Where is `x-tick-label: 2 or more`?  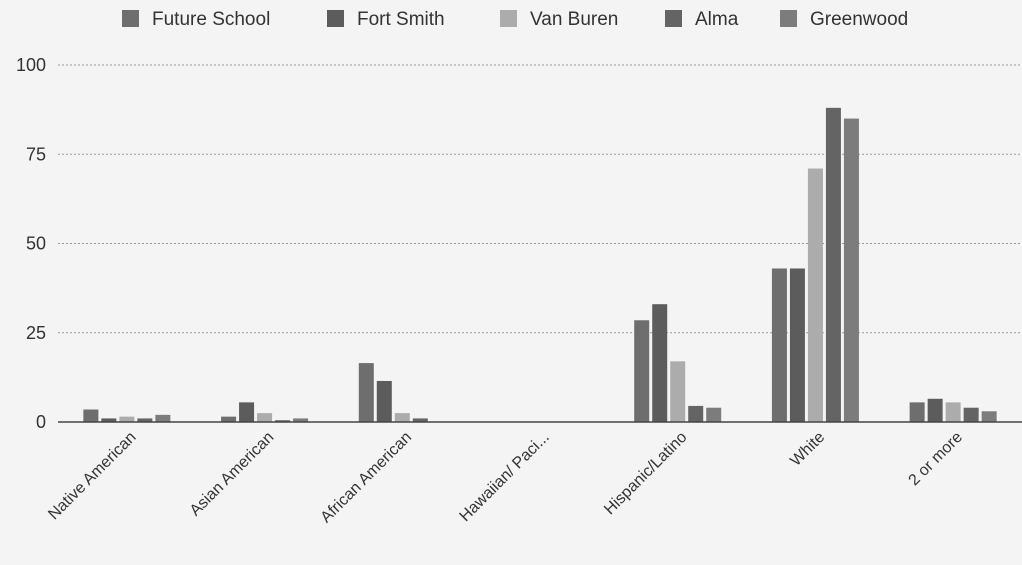 x-tick-label: 2 or more is located at coordinates (936, 459).